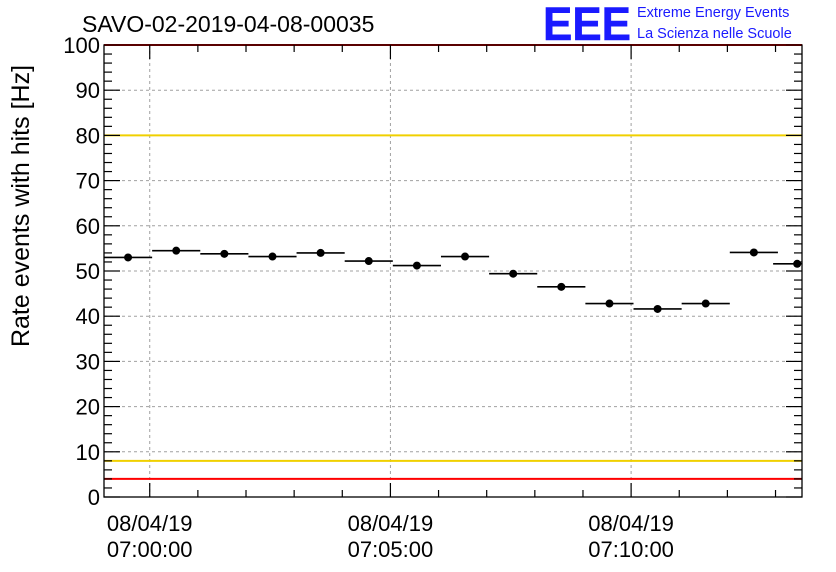  I want to click on logo-line-1: Extreme Energy Events, so click(713, 13).